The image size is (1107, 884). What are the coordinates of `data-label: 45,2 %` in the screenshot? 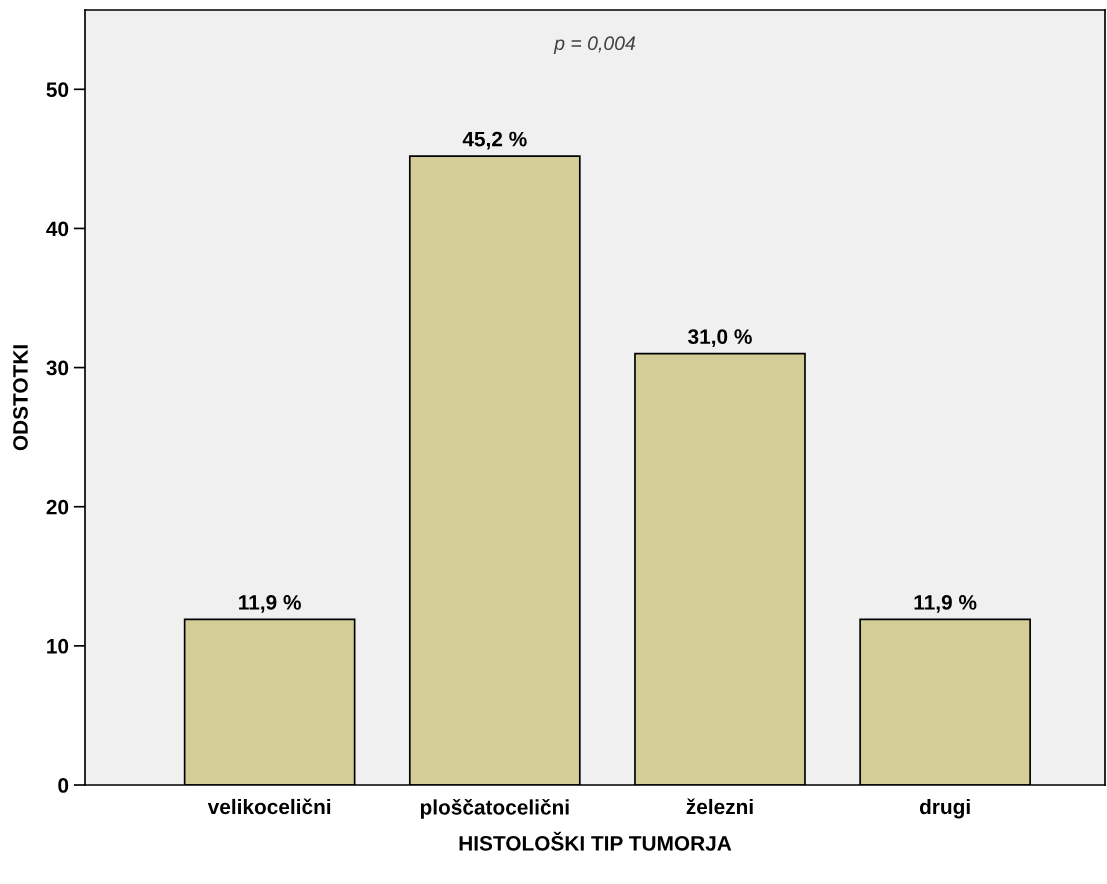 It's located at (494, 140).